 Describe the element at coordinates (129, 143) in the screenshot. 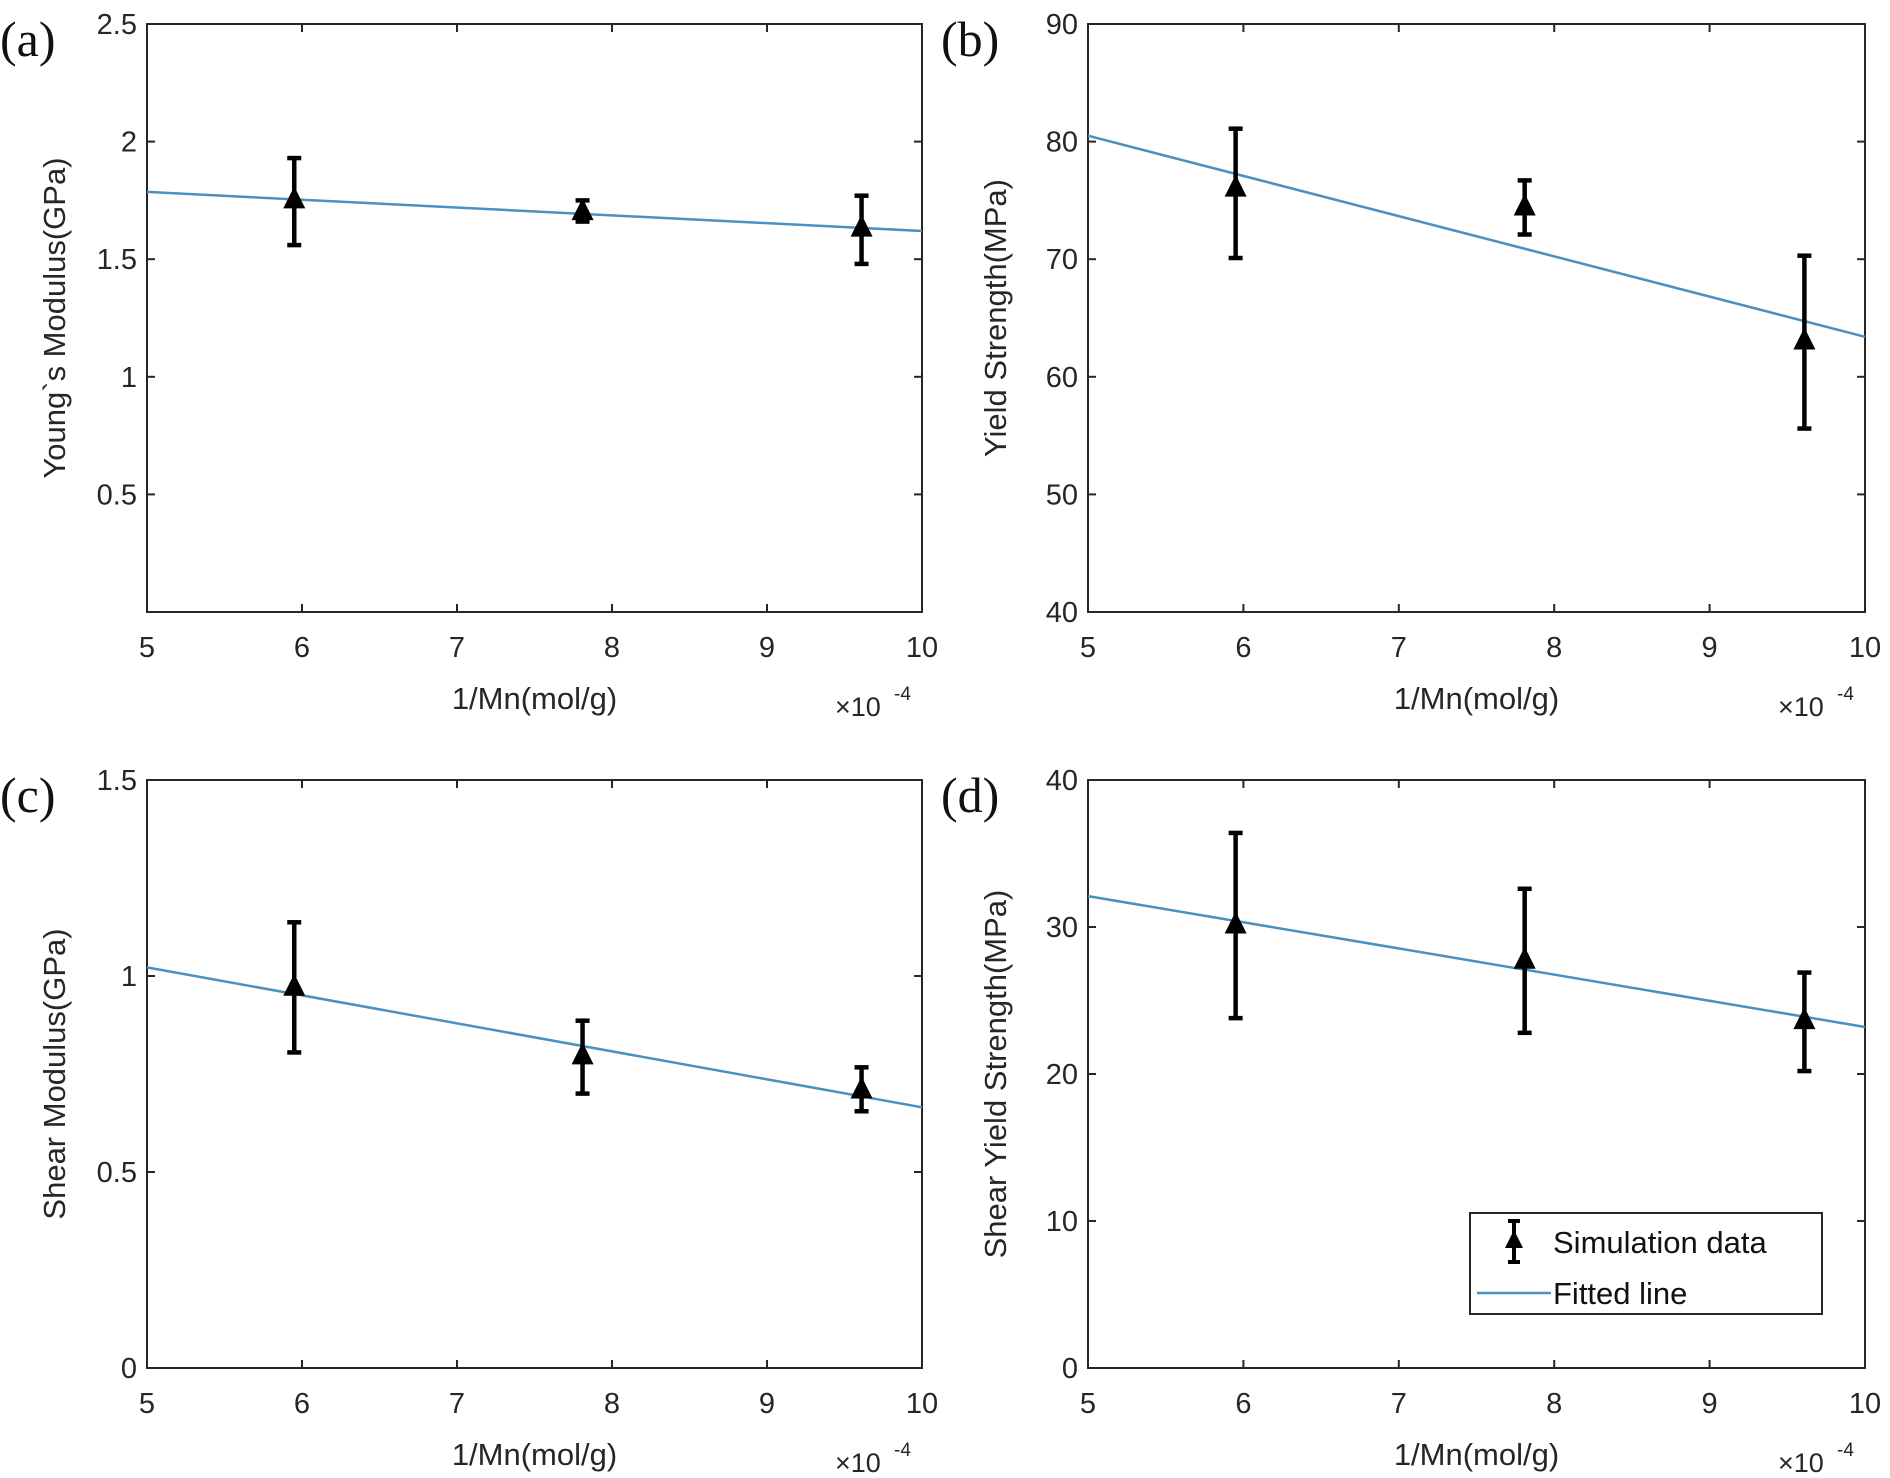

I see `y-tick-label: 2` at that location.